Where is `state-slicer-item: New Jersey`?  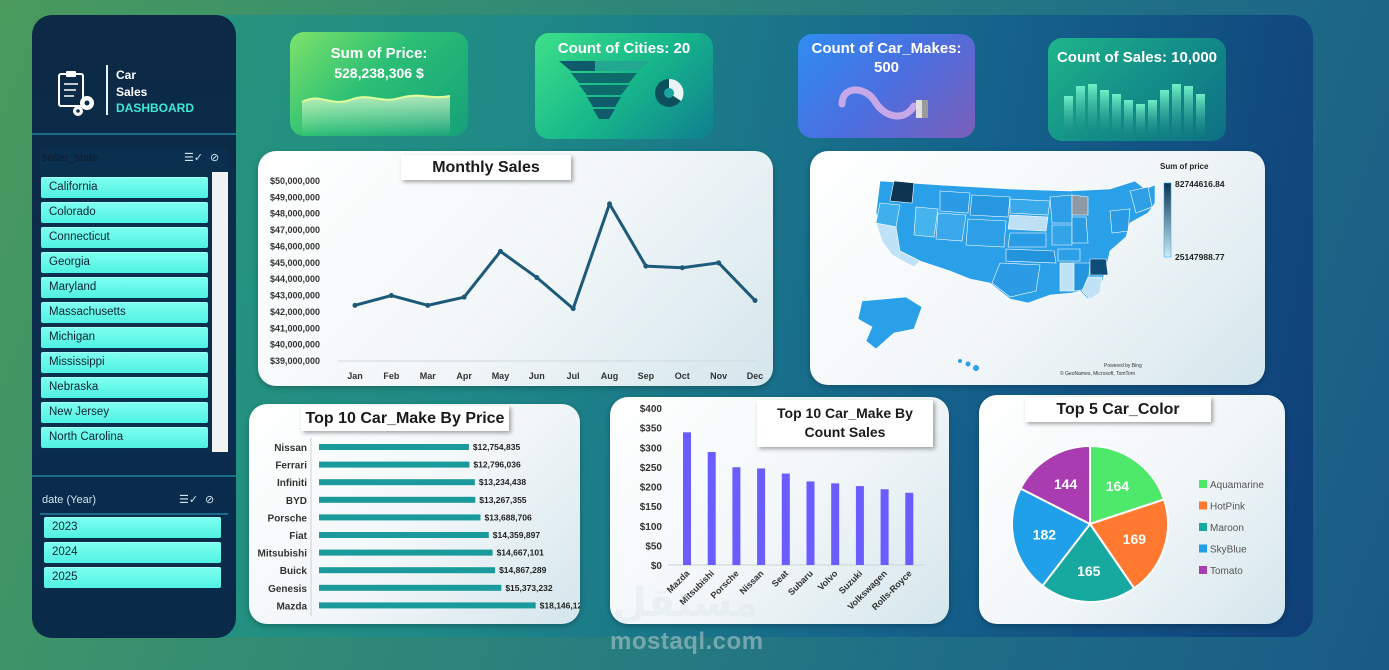 state-slicer-item: New Jersey is located at coordinates (124, 412).